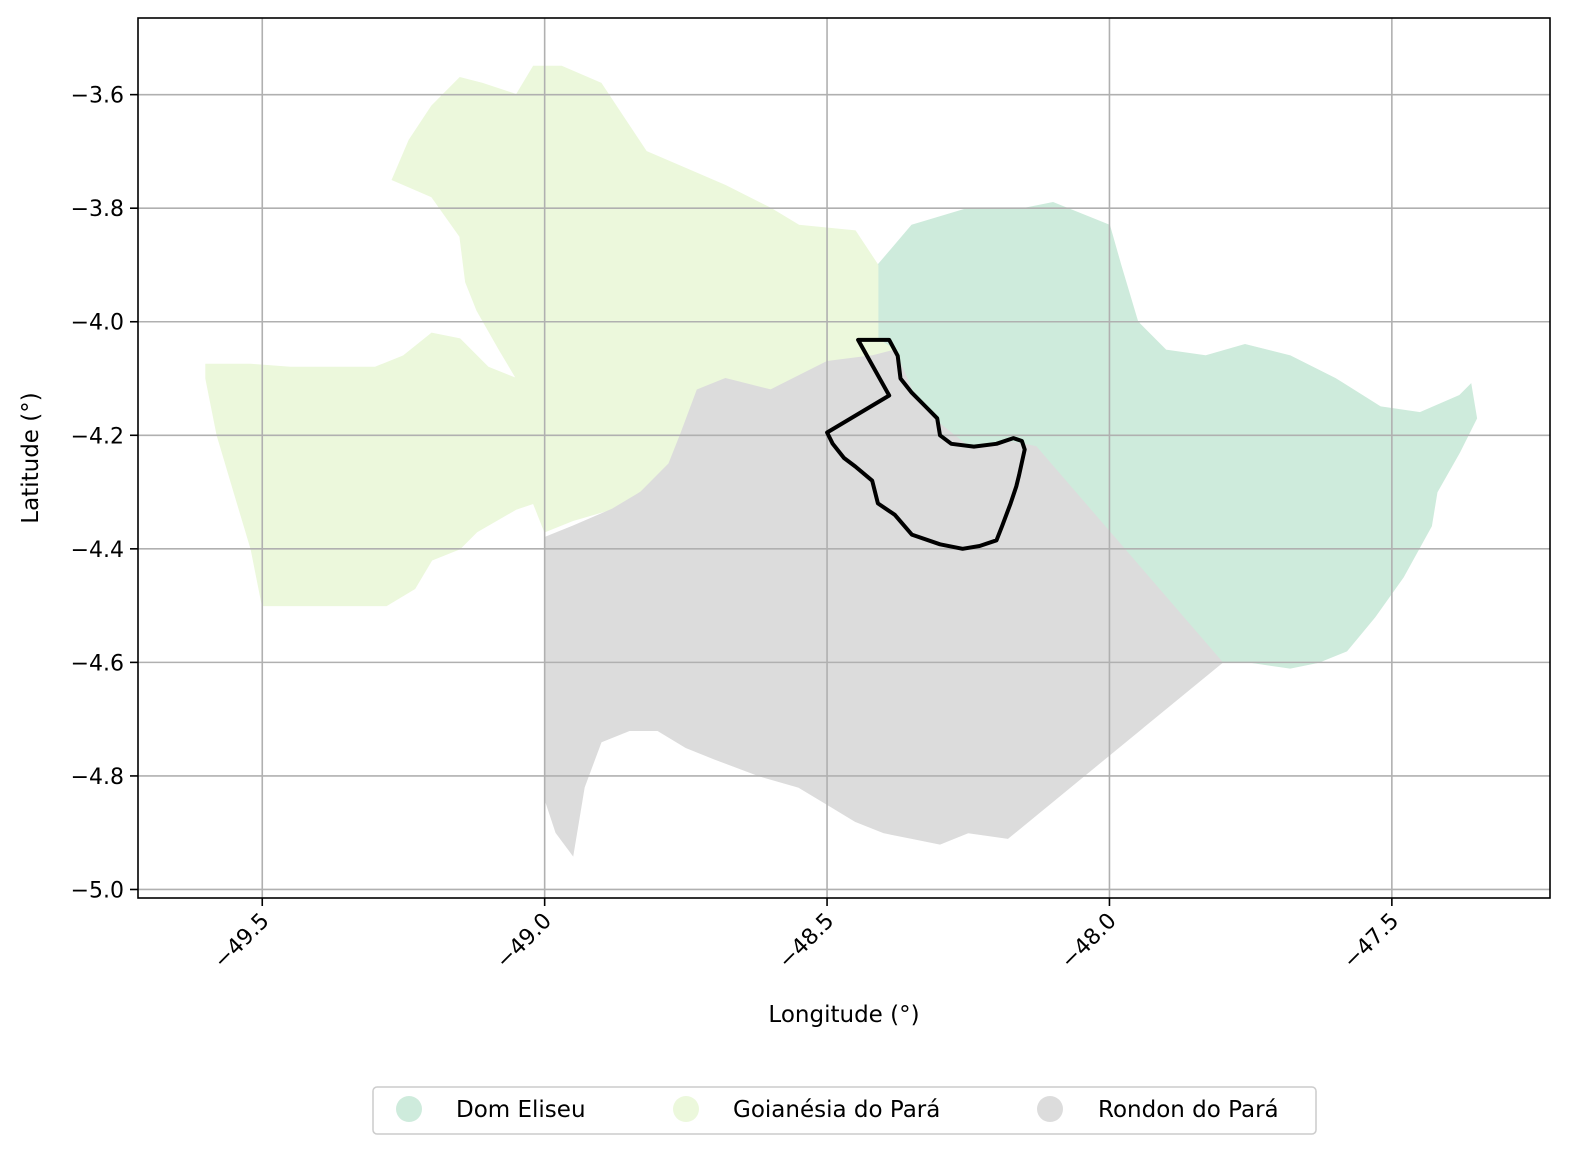 The width and height of the screenshot is (1581, 1163). Describe the element at coordinates (97, 323) in the screenshot. I see `y-tick-label: −4.0` at that location.